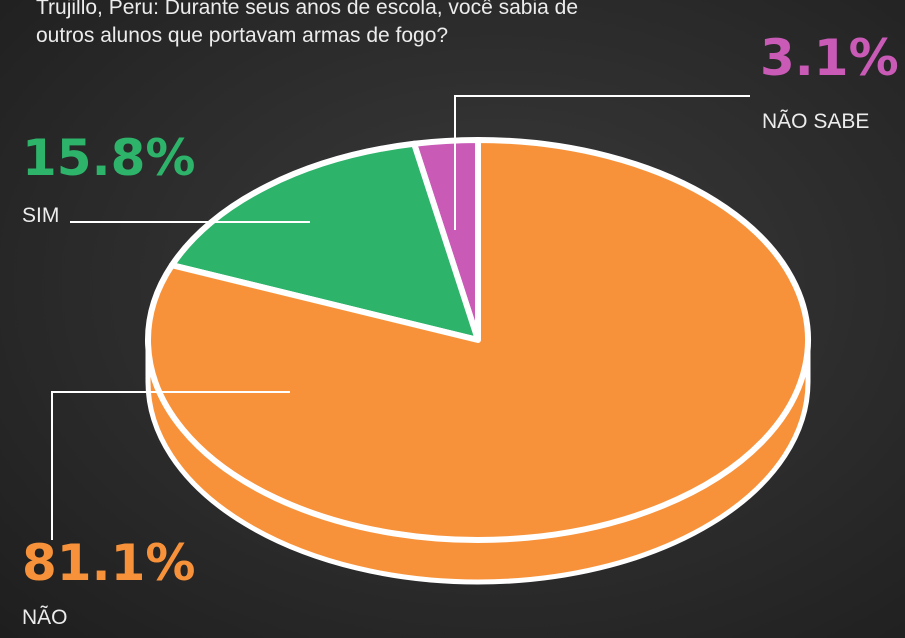  I want to click on category-label: NÃO SABE, so click(815, 121).